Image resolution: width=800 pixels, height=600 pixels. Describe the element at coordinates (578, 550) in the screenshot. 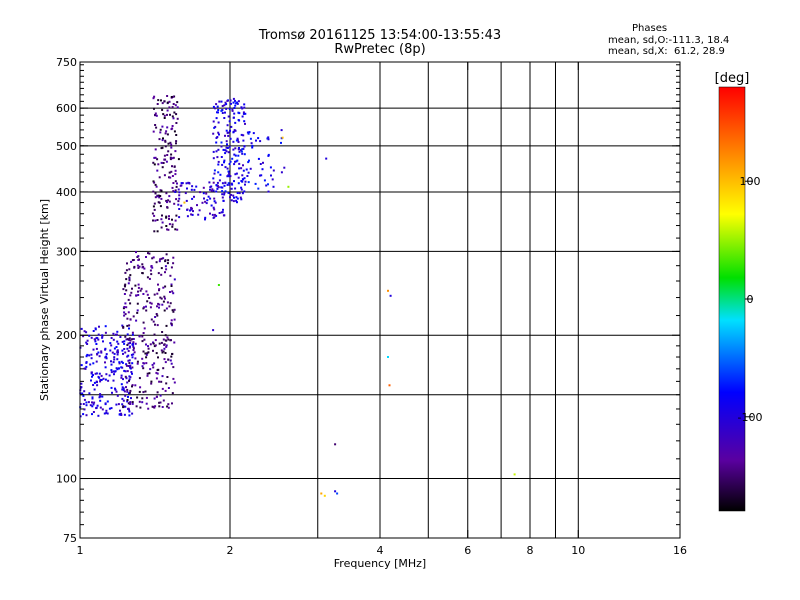

I see `x-tick-label: 10` at that location.